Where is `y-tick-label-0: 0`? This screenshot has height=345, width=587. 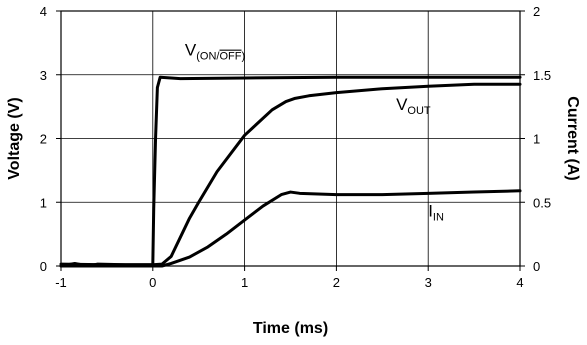 y-tick-label-0: 0 is located at coordinates (43, 266).